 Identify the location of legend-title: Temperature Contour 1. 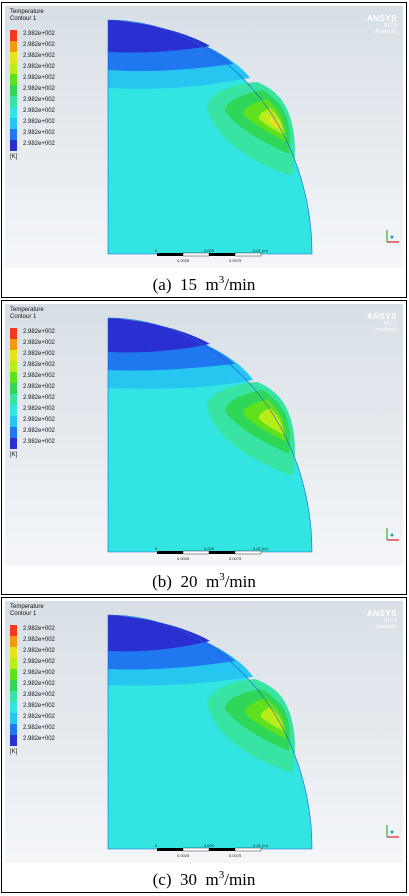
(27, 16).